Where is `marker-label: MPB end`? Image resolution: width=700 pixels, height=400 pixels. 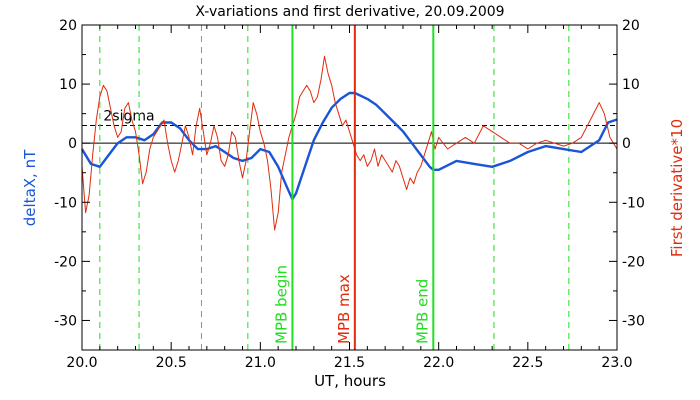
marker-label: MPB end is located at coordinates (422, 311).